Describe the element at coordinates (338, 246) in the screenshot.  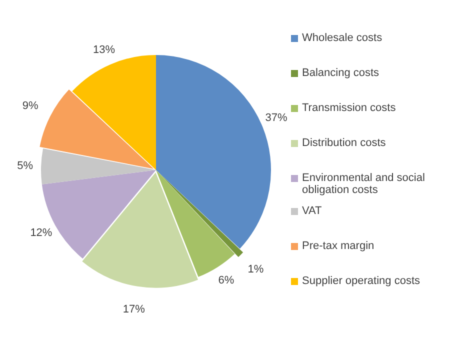
I see `legend-label: Pre-tax margin` at that location.